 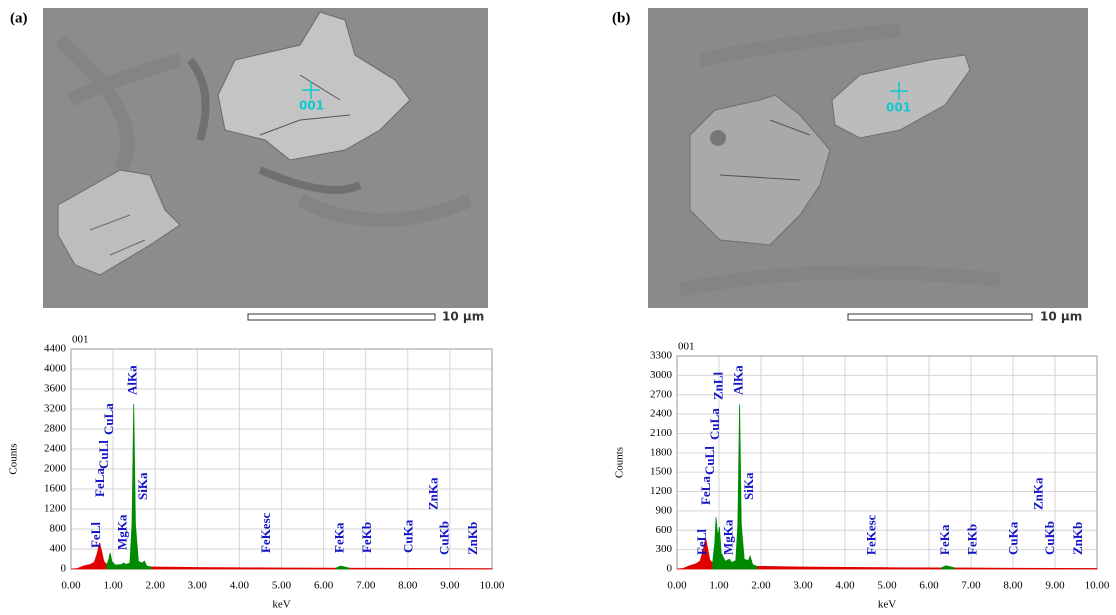 I want to click on point-marker, so click(x=605, y=90).